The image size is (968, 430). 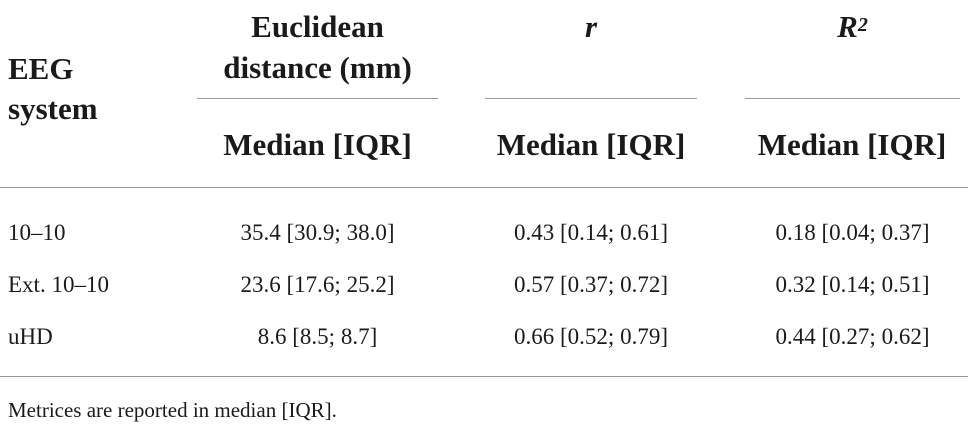 I want to click on header-distance-underline, so click(x=317, y=98).